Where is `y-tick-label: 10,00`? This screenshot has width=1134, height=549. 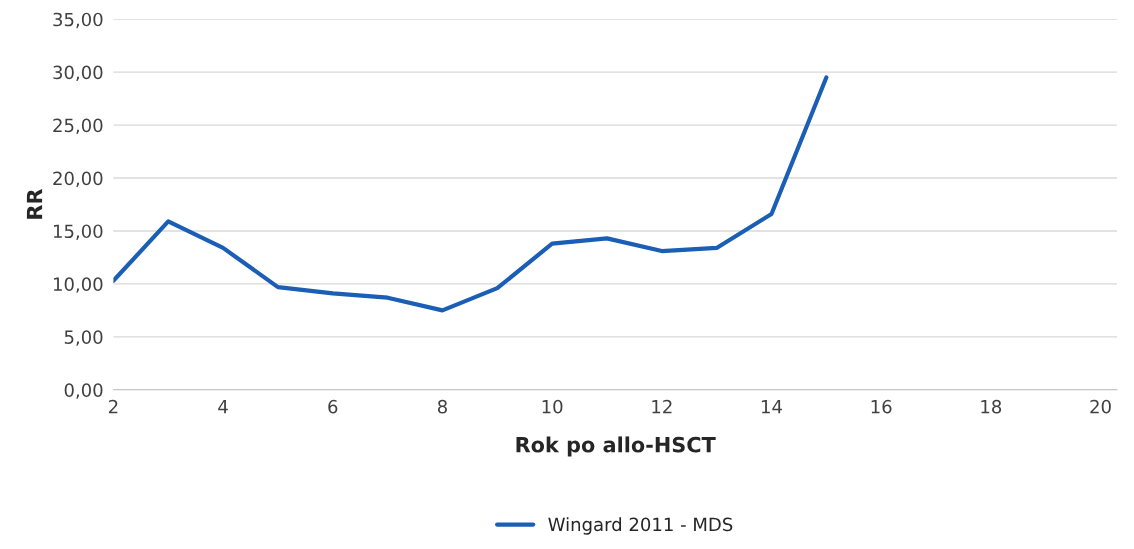
y-tick-label: 10,00 is located at coordinates (78, 285).